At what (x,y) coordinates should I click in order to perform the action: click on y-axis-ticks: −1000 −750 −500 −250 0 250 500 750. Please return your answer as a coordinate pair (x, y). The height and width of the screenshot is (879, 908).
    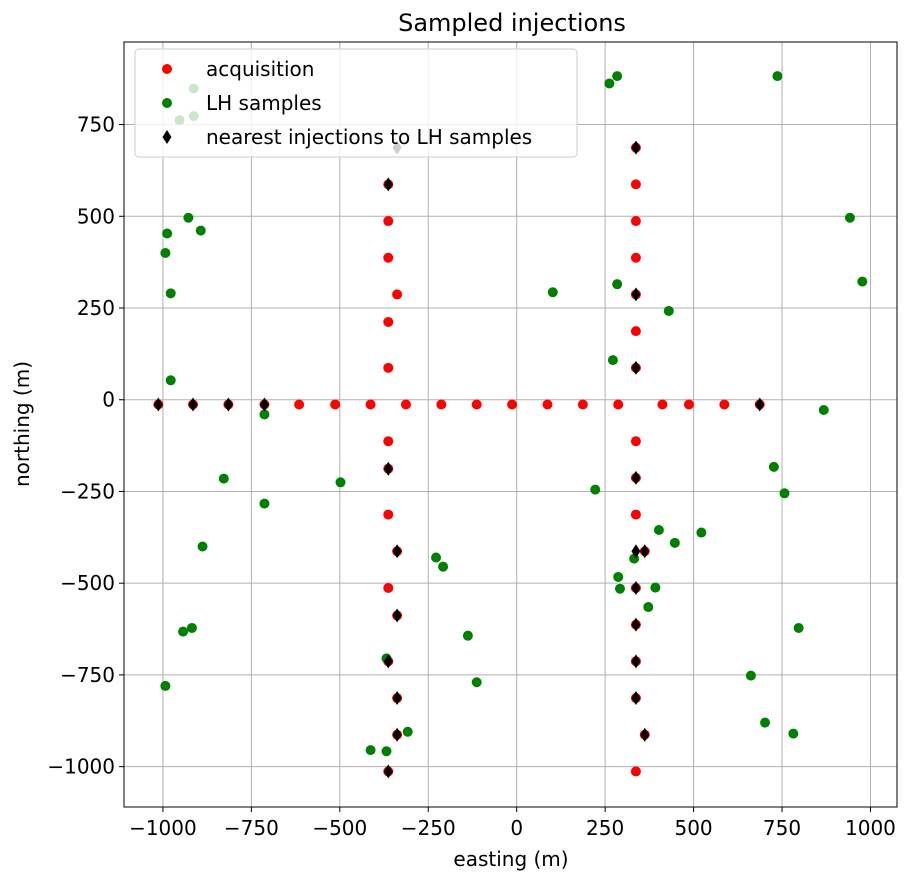
    Looking at the image, I should click on (85, 446).